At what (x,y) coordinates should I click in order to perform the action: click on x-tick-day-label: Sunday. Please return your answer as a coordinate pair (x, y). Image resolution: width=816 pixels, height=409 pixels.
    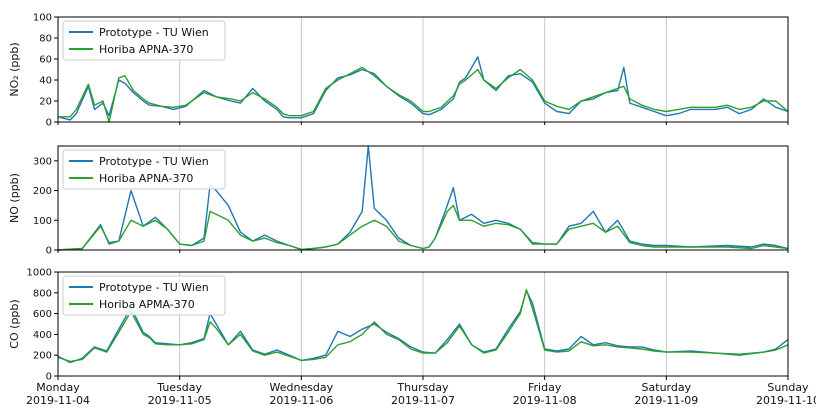
    Looking at the image, I should click on (788, 387).